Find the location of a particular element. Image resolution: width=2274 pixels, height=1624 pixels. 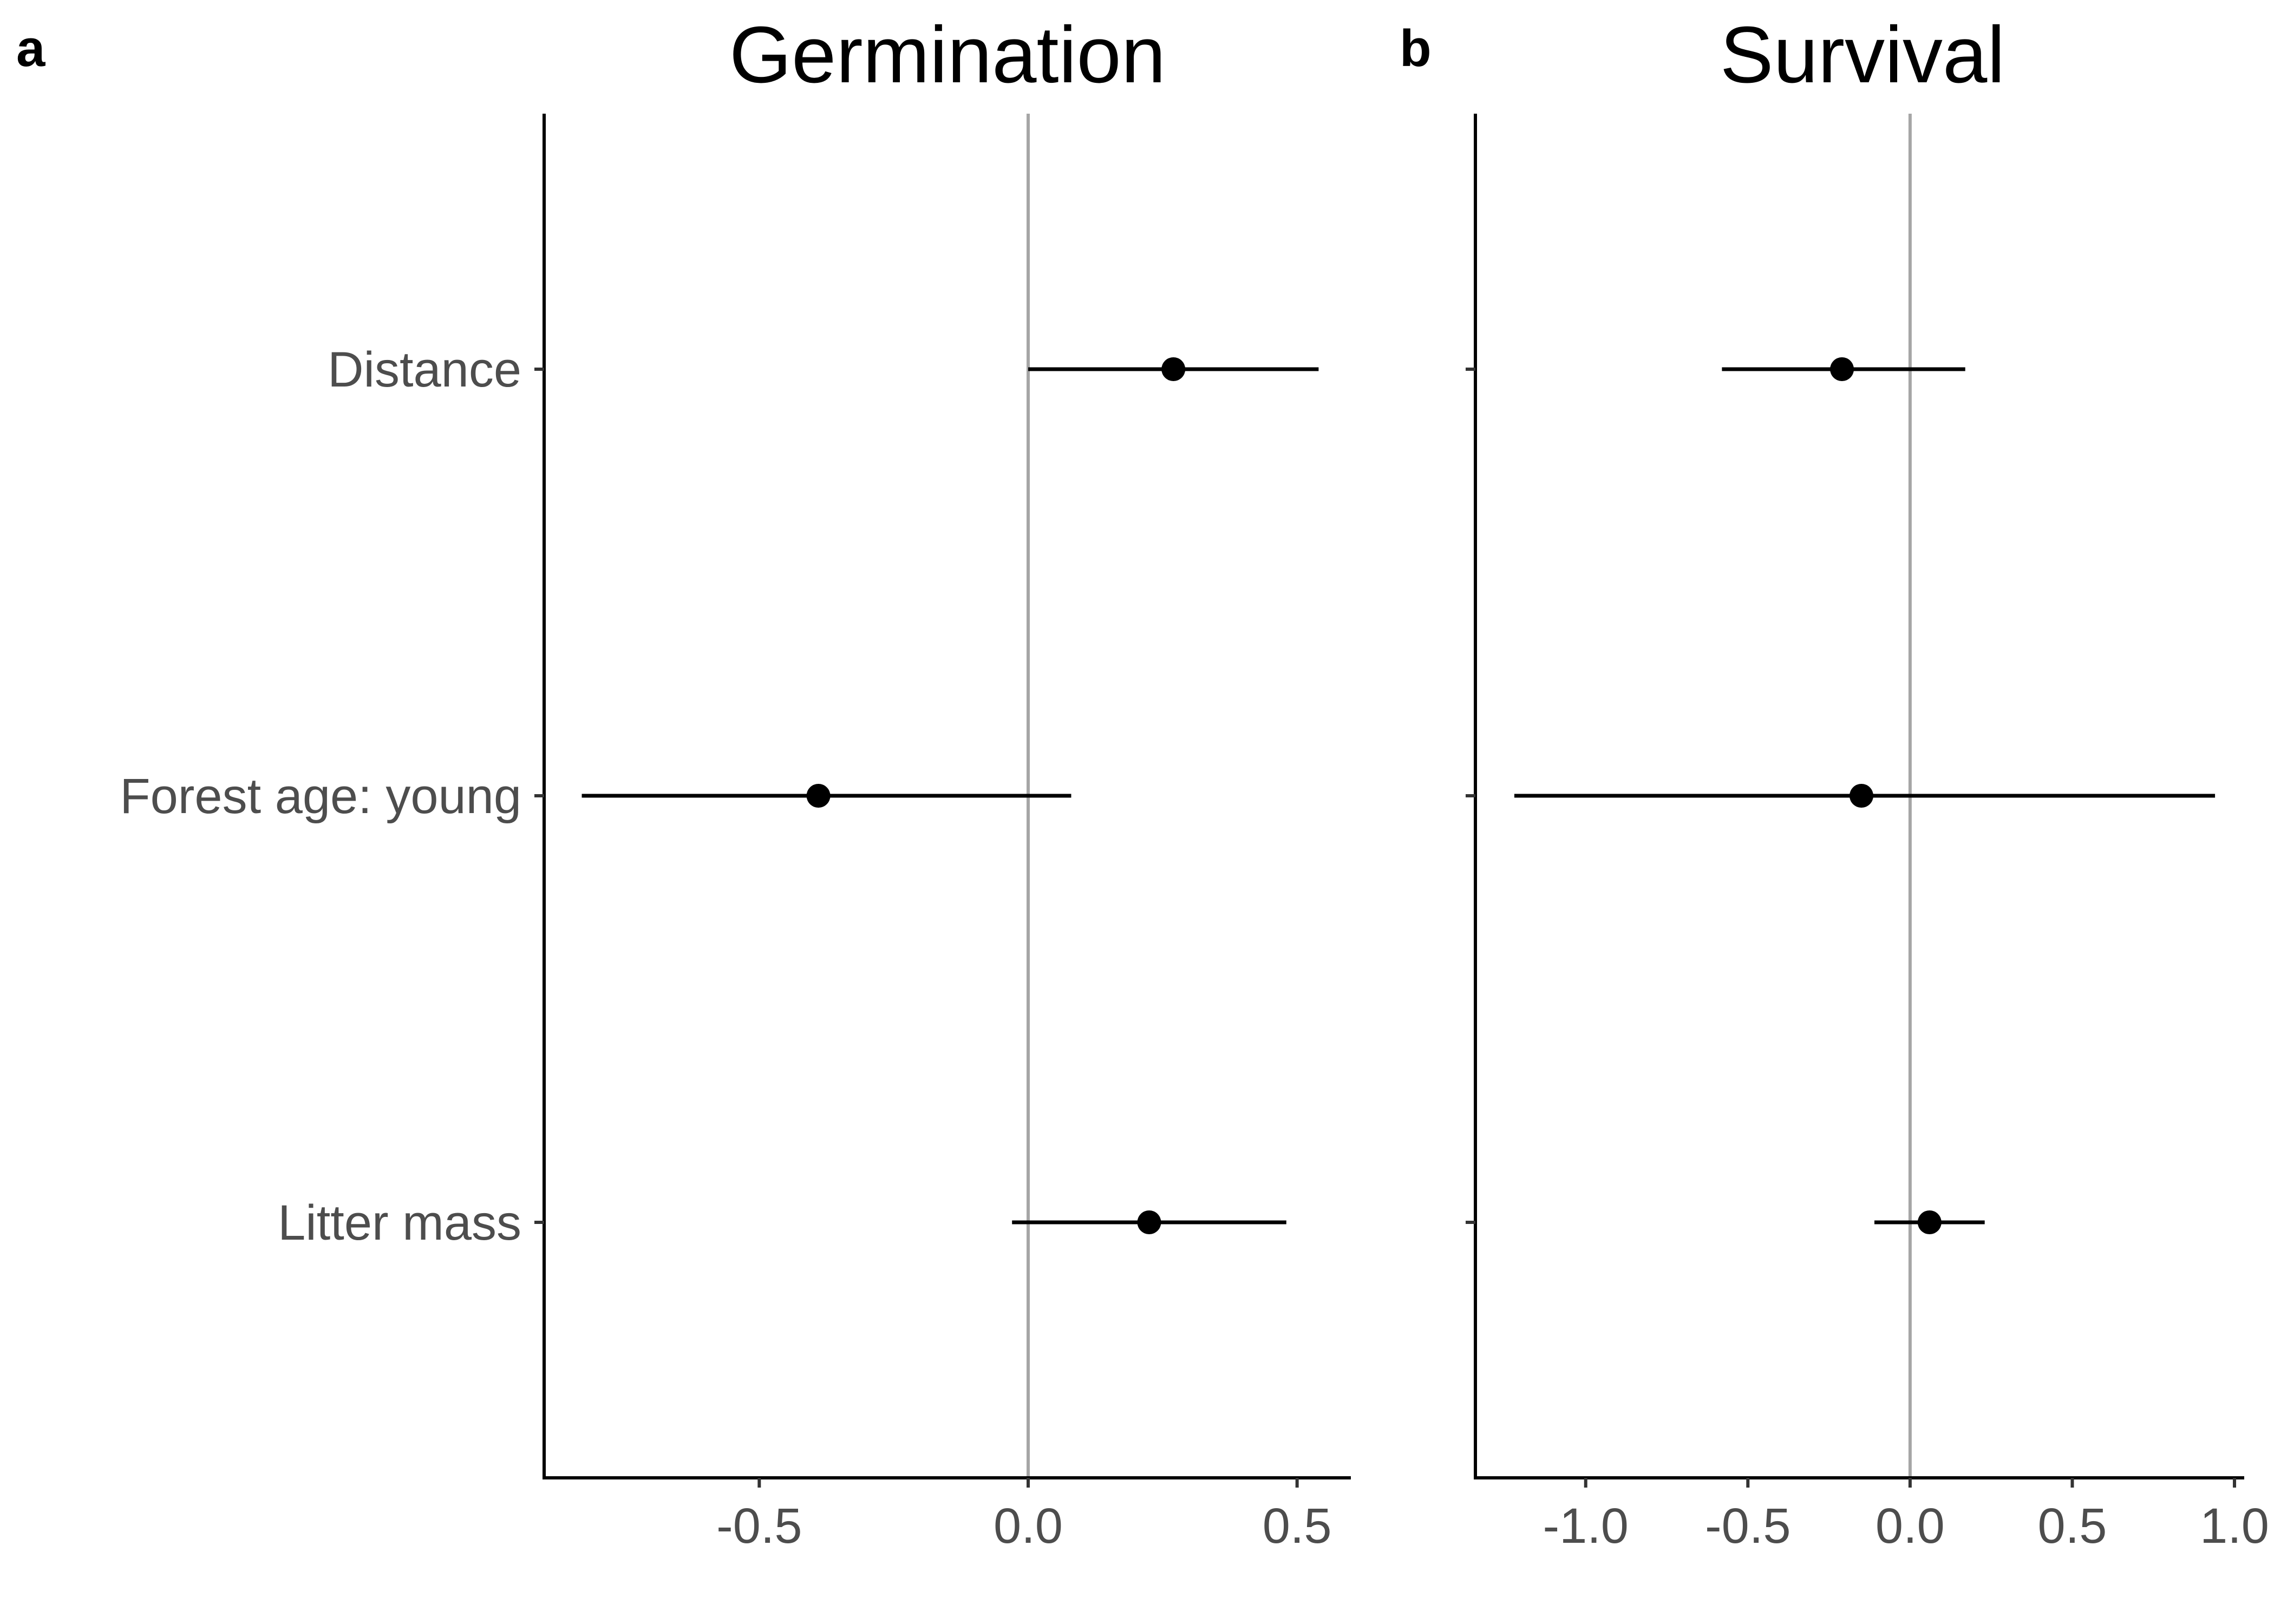

survival-x-tick-label: -0.5 is located at coordinates (1748, 1526).